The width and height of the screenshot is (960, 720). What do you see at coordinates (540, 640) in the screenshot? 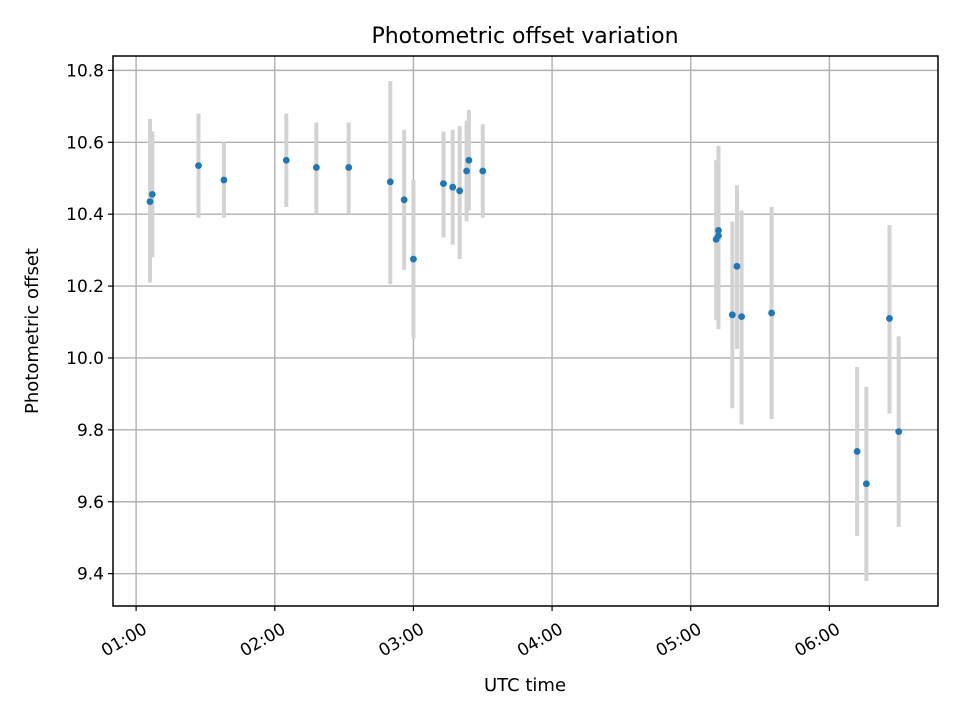
I see `x-tick-label: 04:00` at bounding box center [540, 640].